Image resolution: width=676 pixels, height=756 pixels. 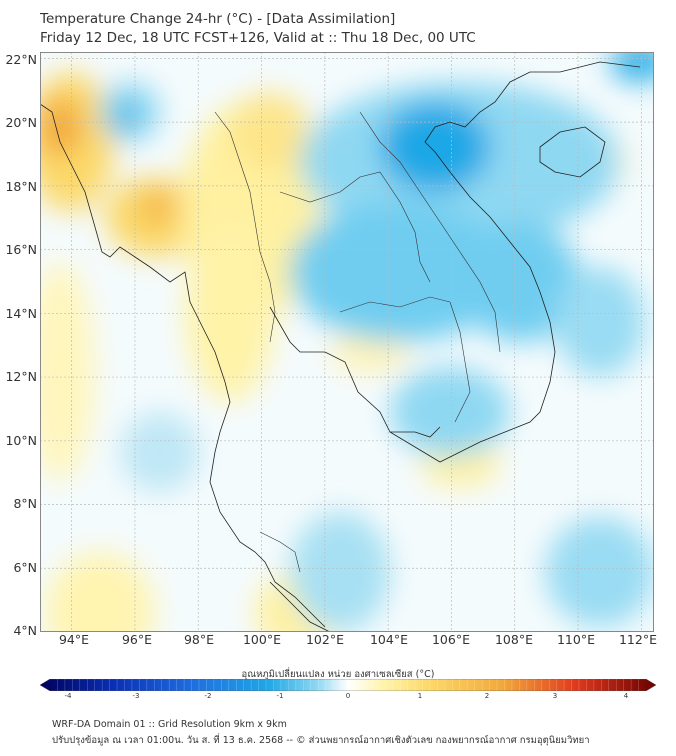 What do you see at coordinates (572, 152) in the screenshot?
I see `coastline-hainan` at bounding box center [572, 152].